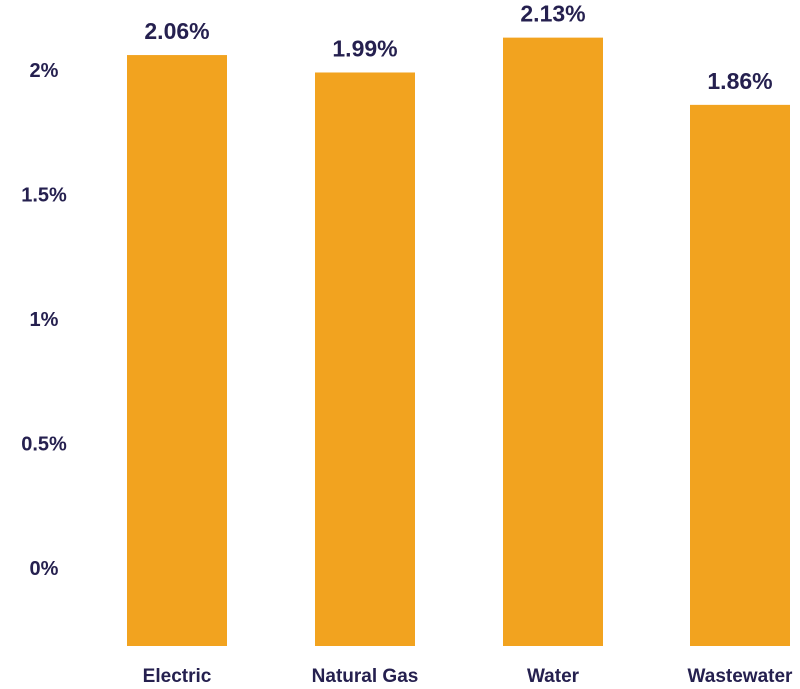 The height and width of the screenshot is (689, 800). What do you see at coordinates (176, 31) in the screenshot?
I see `data-label: 2.06%` at bounding box center [176, 31].